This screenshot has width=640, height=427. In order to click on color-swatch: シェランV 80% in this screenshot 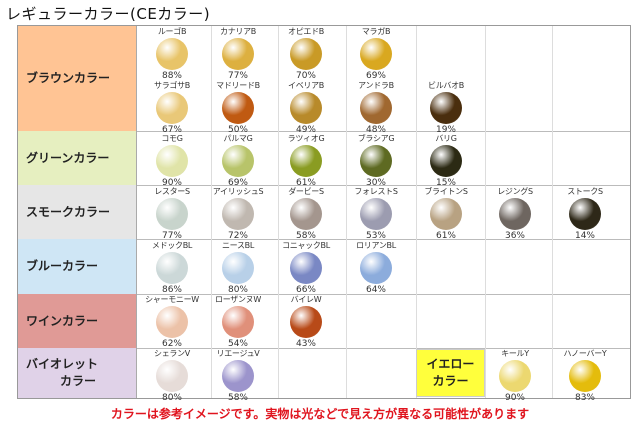, I will do `click(172, 376)`.